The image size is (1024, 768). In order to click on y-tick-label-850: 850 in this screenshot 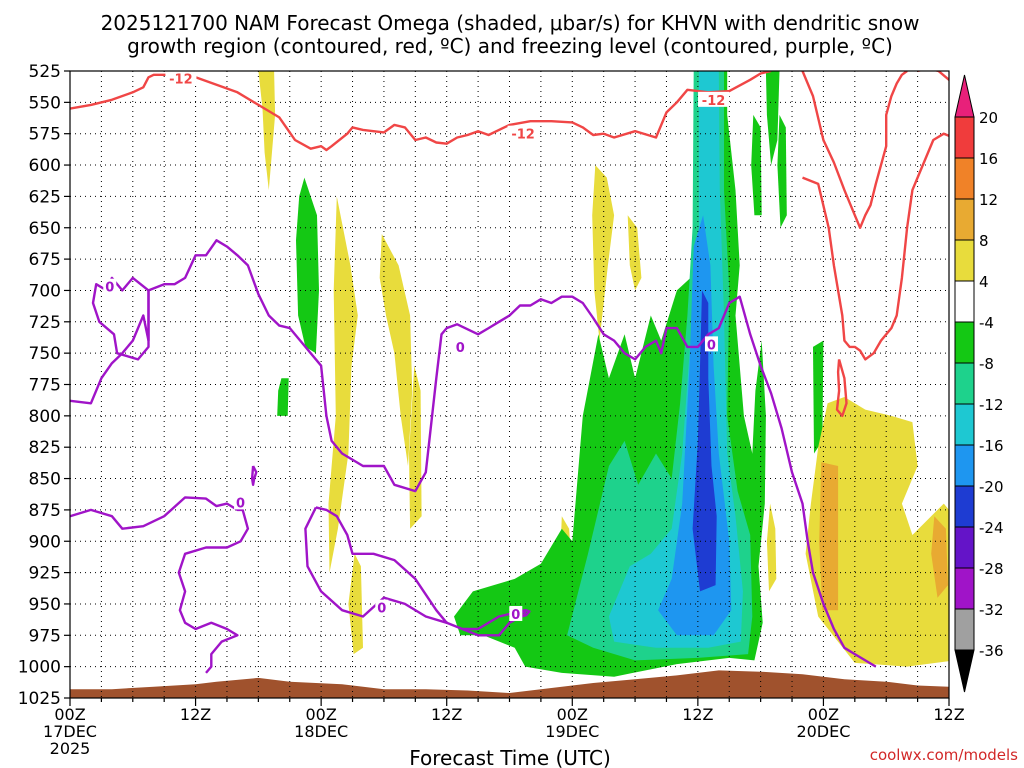, I will do `click(45, 480)`.